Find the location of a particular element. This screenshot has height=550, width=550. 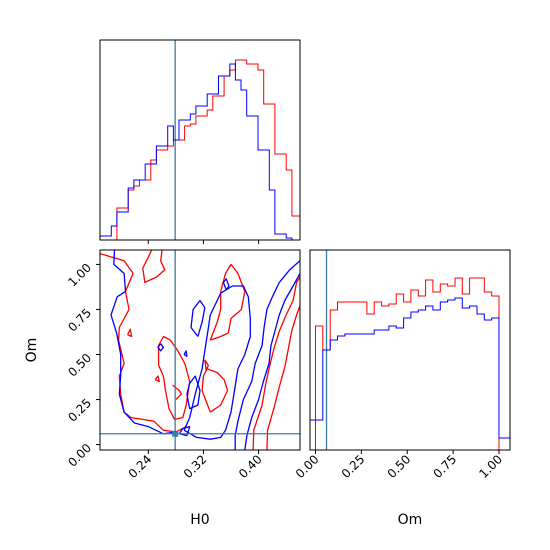

x-ticks is located at coordinates (203, 242).